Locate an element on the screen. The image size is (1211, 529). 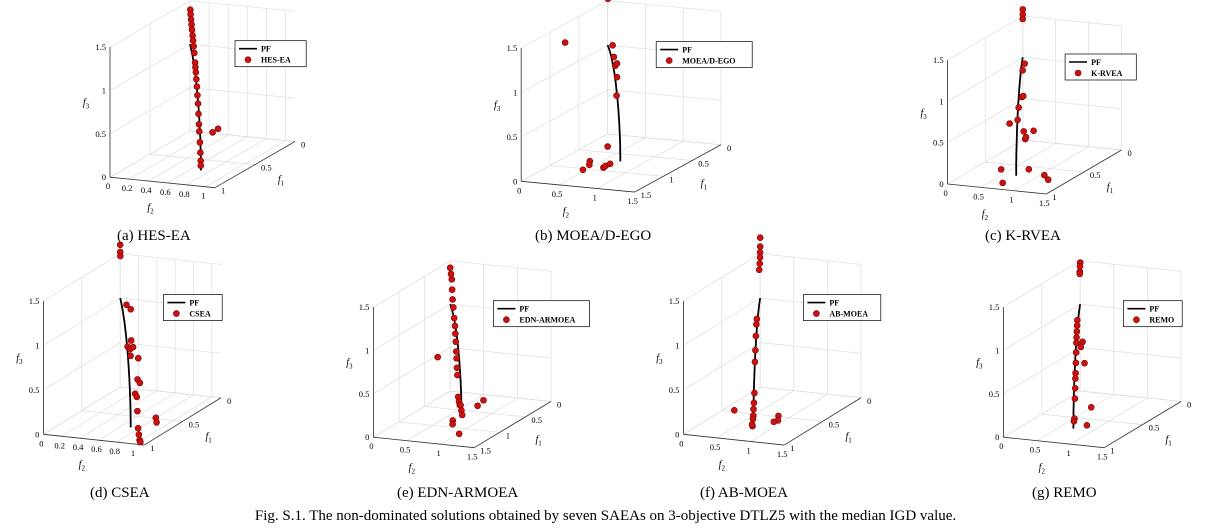
pf-curve-k-rvea is located at coordinates (1019, 116).